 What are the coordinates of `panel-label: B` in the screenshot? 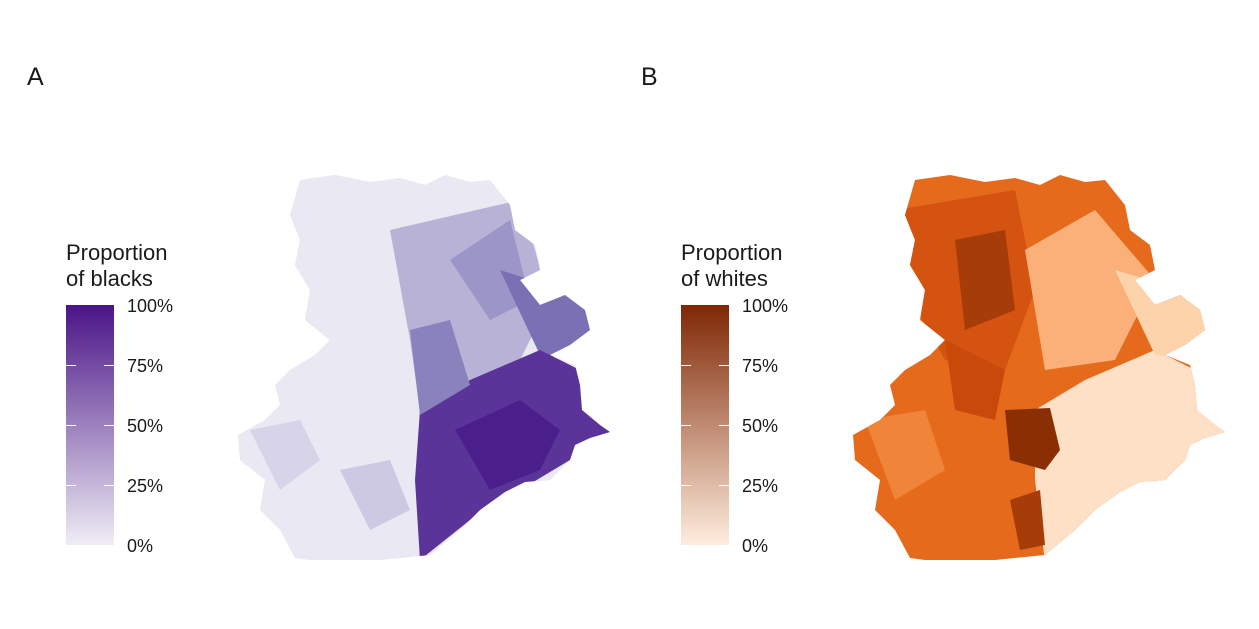 It's located at (649, 77).